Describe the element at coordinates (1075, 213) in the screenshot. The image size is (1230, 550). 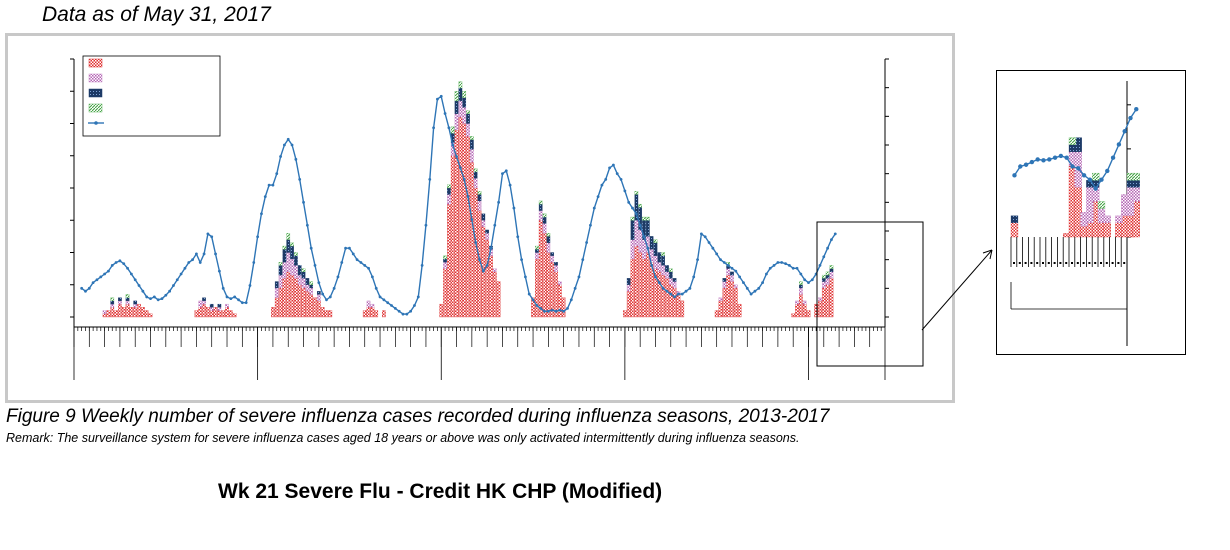
I see `inset-chart` at that location.